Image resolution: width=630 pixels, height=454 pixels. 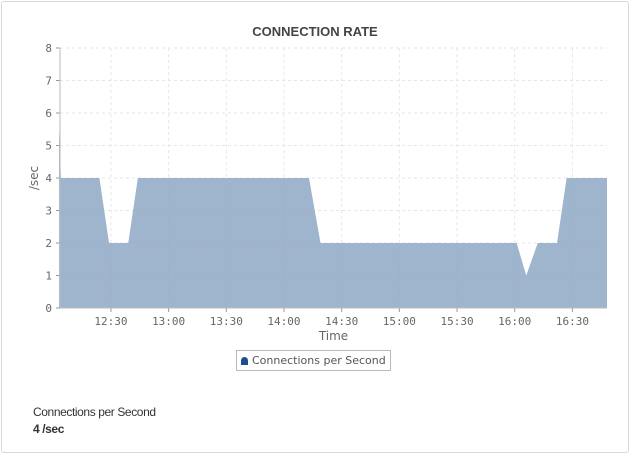 I want to click on summary-value: 4 /sec, so click(x=48, y=429).